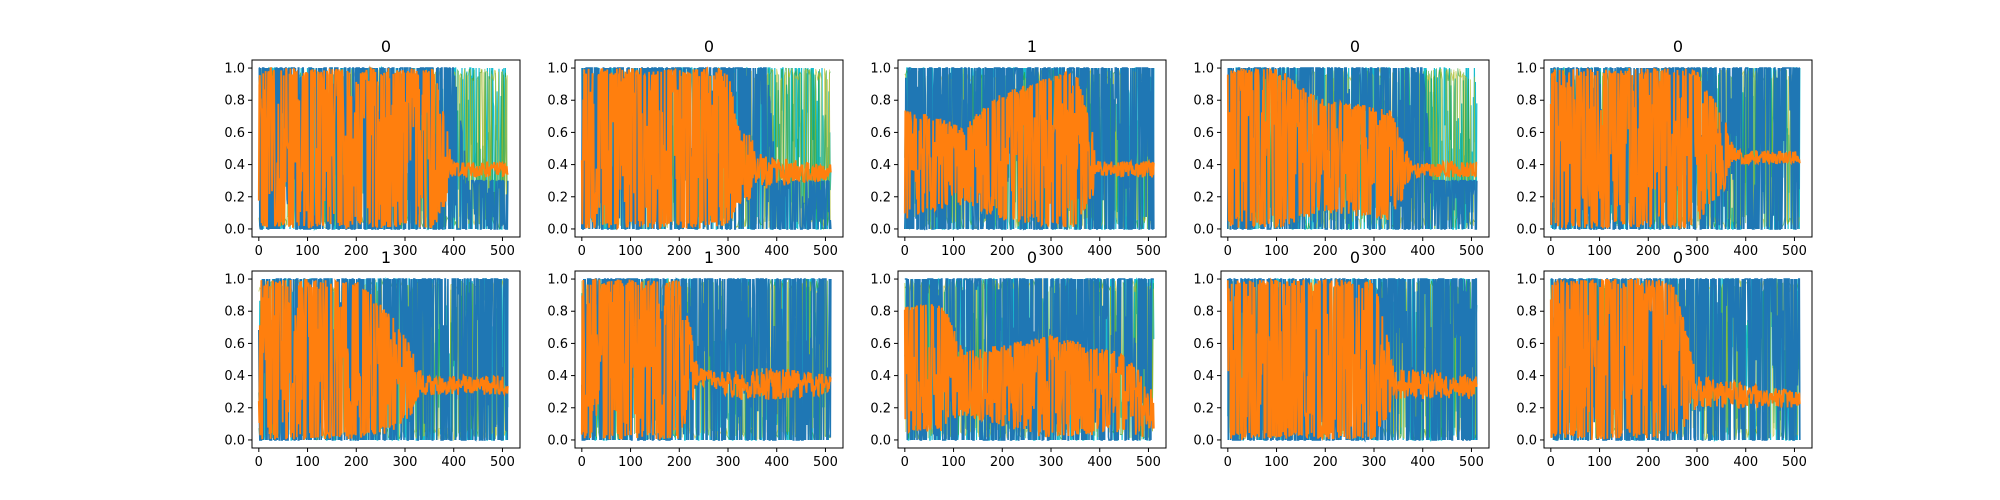  I want to click on subplot-8: 0 0 100 200 300 400 500 0.0 0.2 0.4 0.6 0.8 1.0, so click(1341, 359).